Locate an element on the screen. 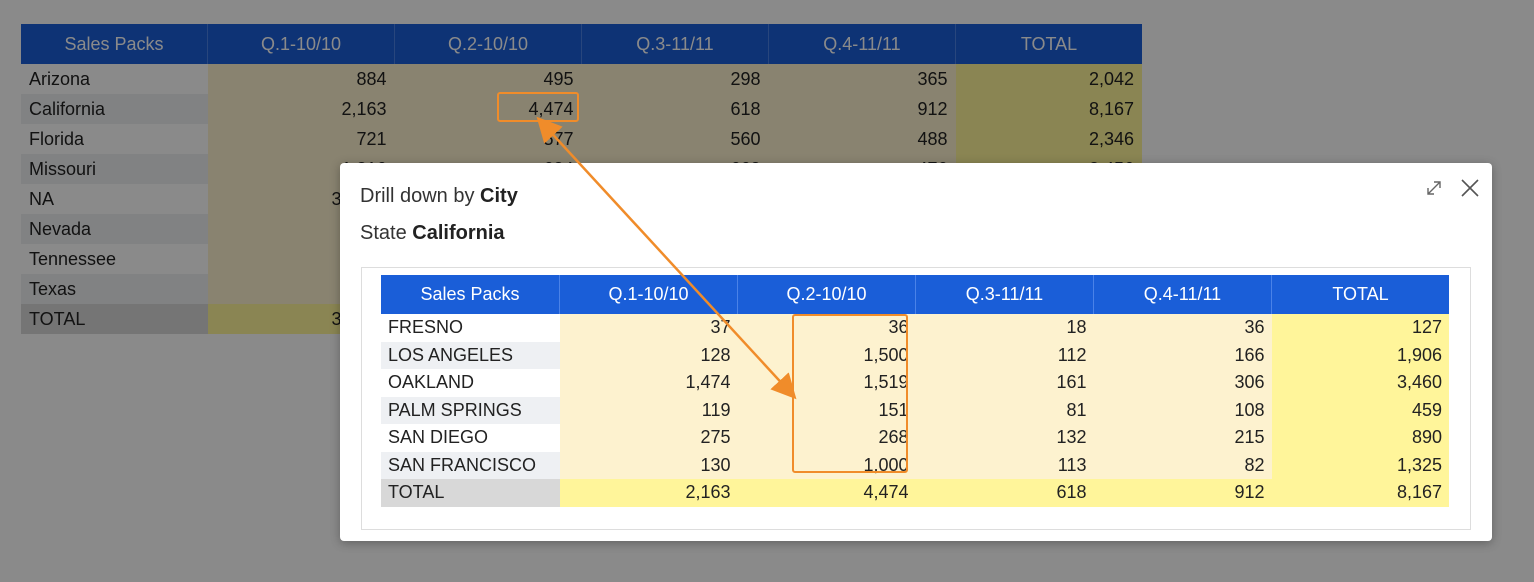 The height and width of the screenshot is (582, 1534). row-label: PALM SPRINGS is located at coordinates (470, 410).